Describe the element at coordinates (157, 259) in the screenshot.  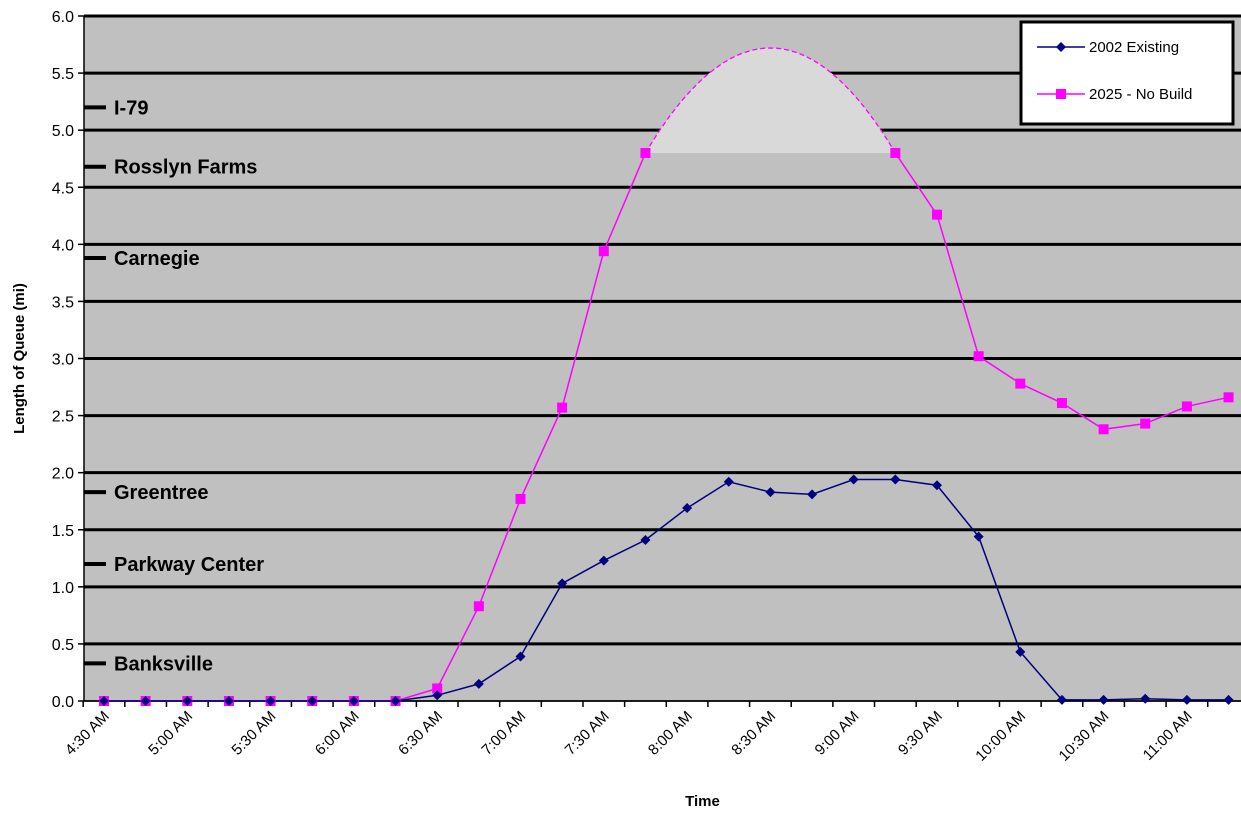
I see `landmark-label: Carnegie` at that location.